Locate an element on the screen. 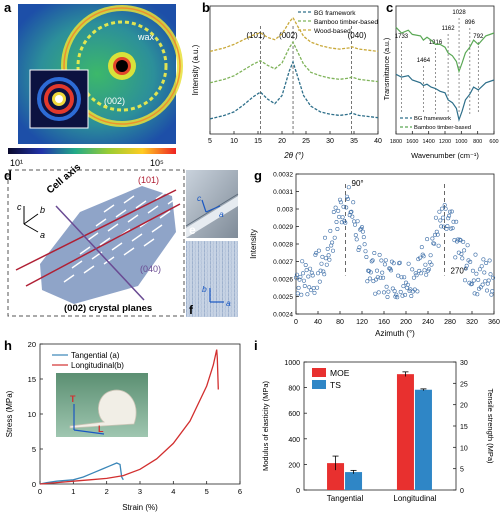  ytick-label-i: 200 is located at coordinates (294, 465).